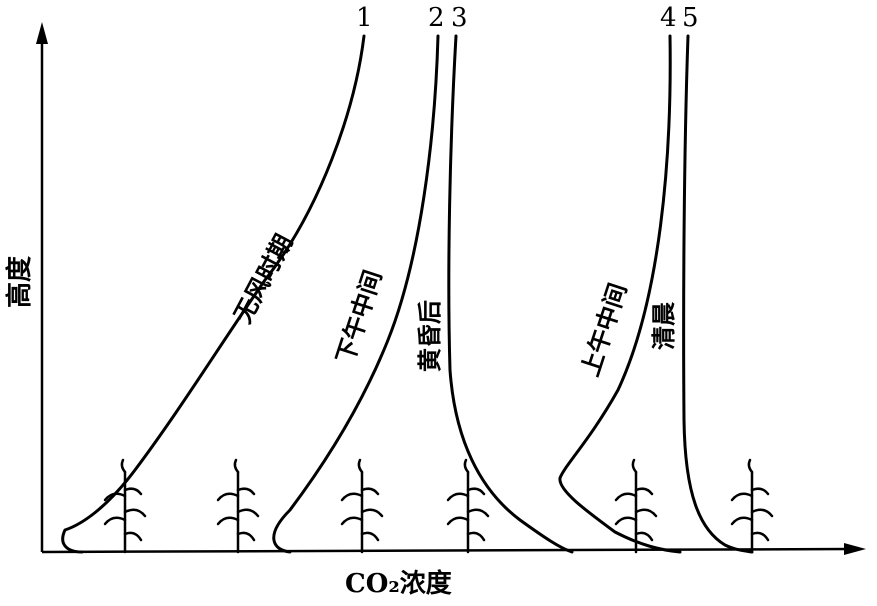 The height and width of the screenshot is (606, 877). I want to click on x-axis-arrow-icon, so click(855, 549).